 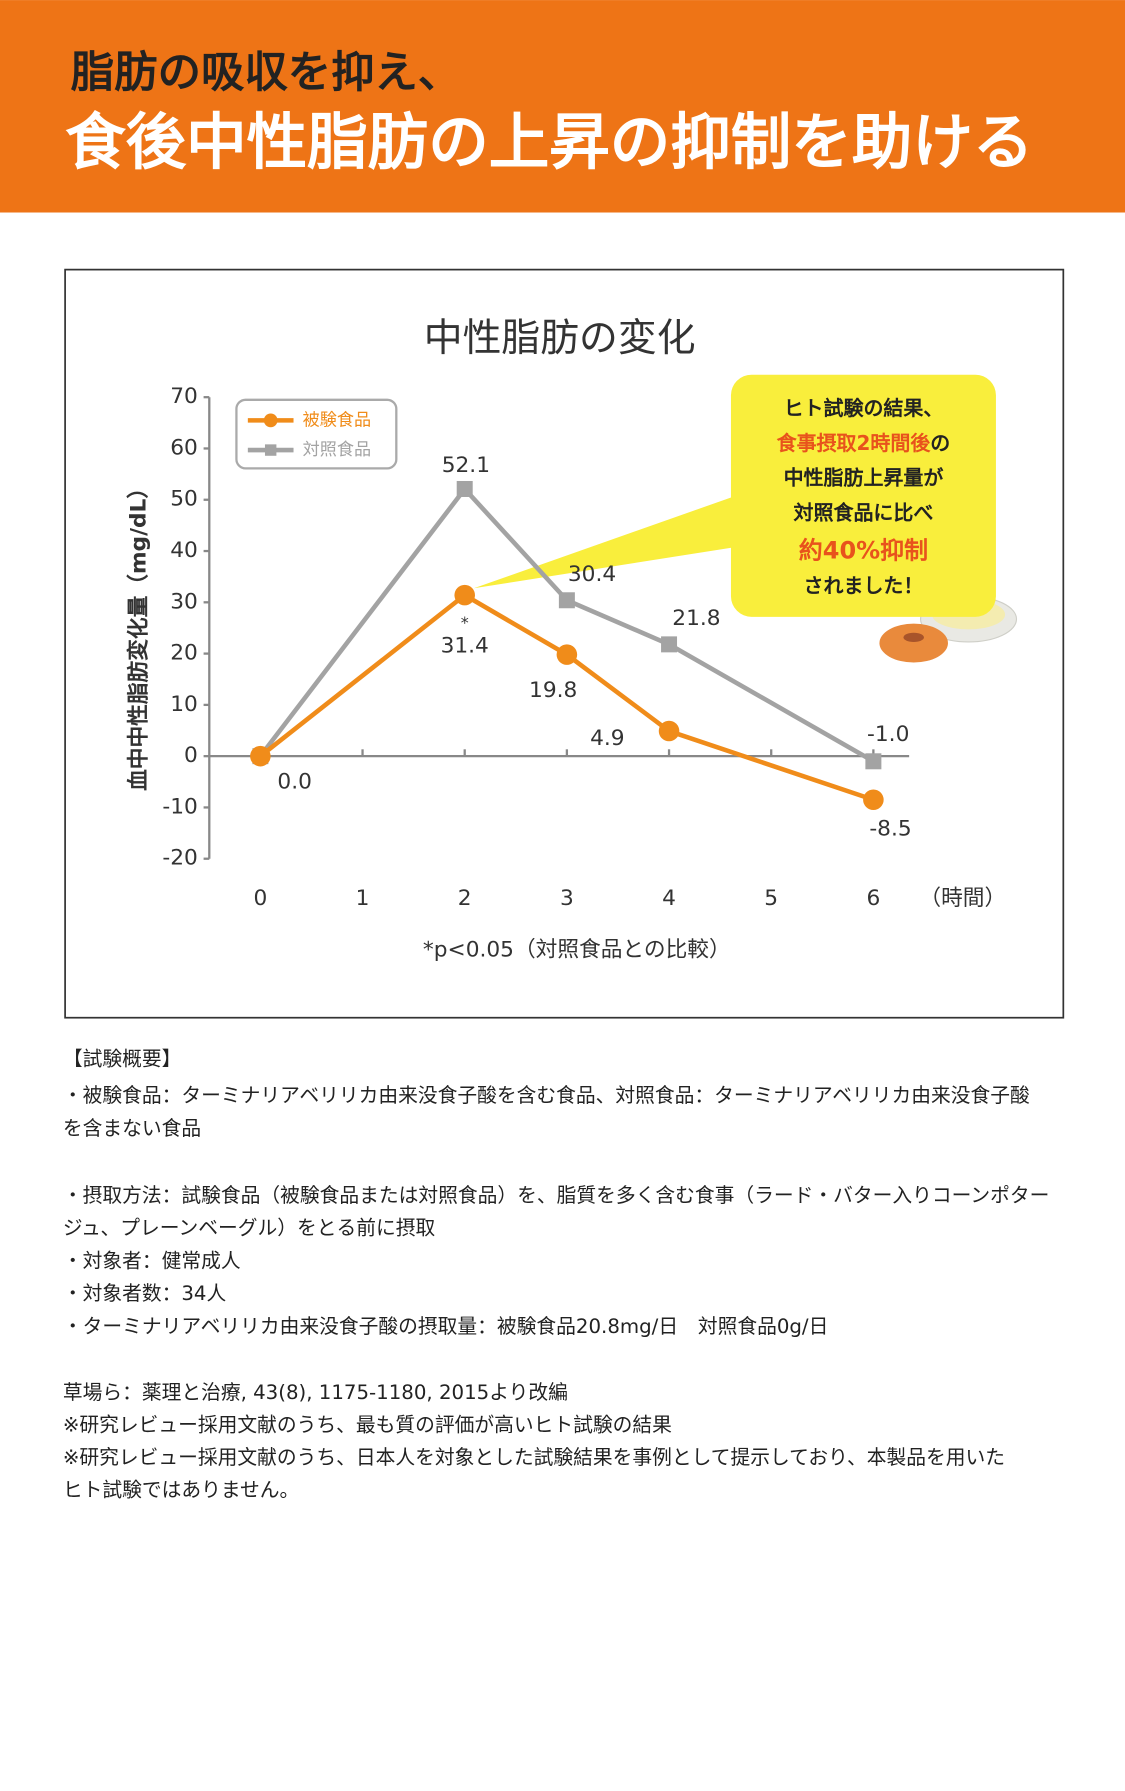 I want to click on x-tick-label: 3, so click(x=567, y=898).